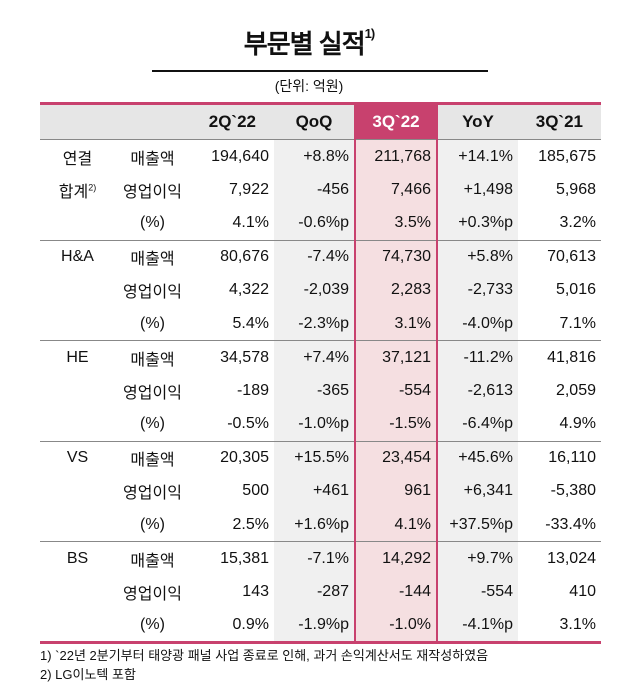  Describe the element at coordinates (248, 290) in the screenshot. I see `value-2q22: 4,322` at that location.